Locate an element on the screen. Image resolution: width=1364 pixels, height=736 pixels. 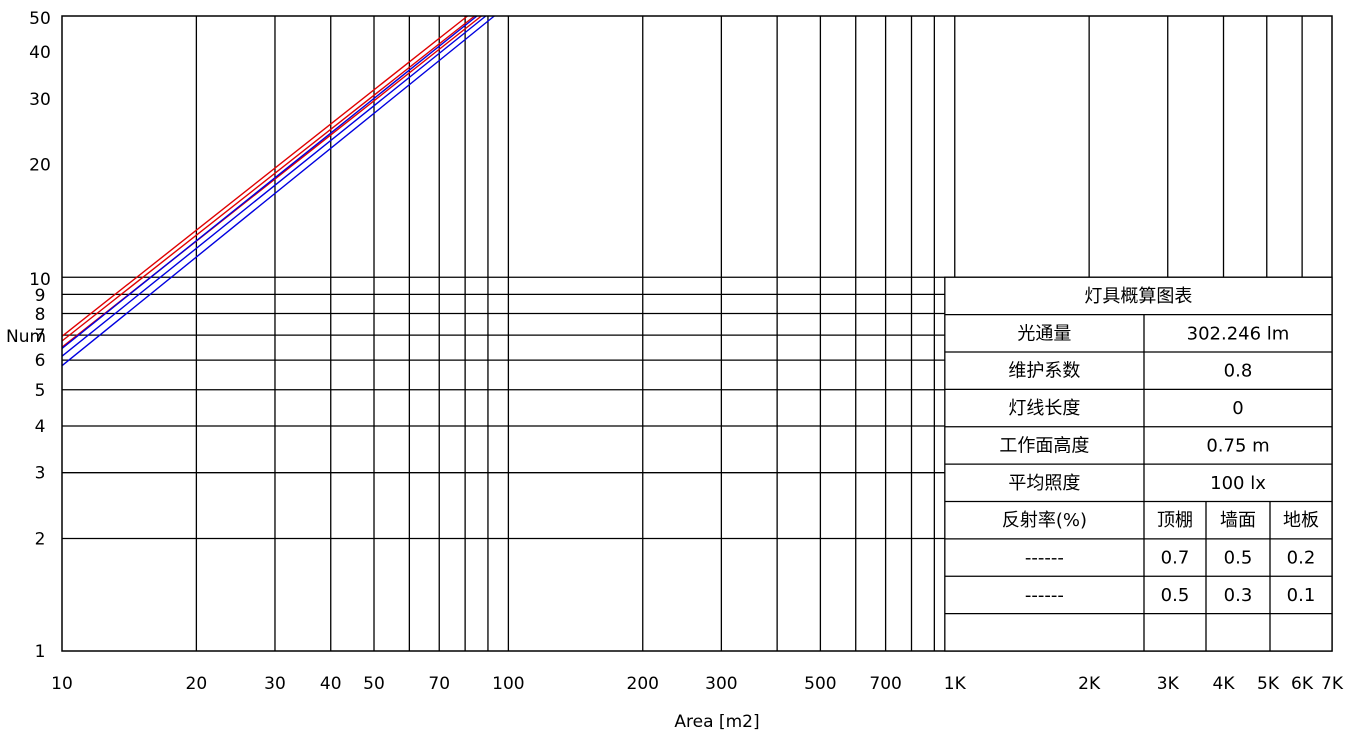
x-tick-label: 1K is located at coordinates (955, 684).